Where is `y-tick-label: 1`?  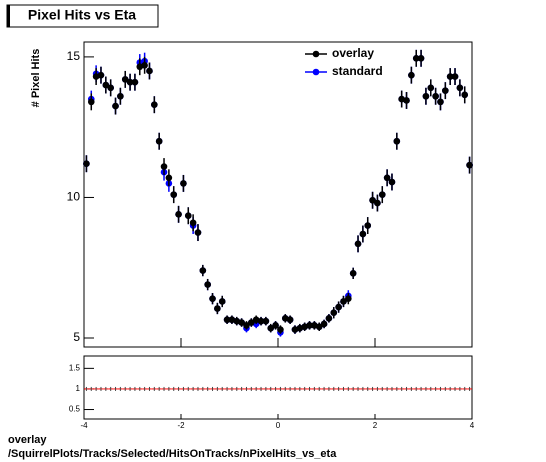
y-tick-label: 1 is located at coordinates (78, 388).